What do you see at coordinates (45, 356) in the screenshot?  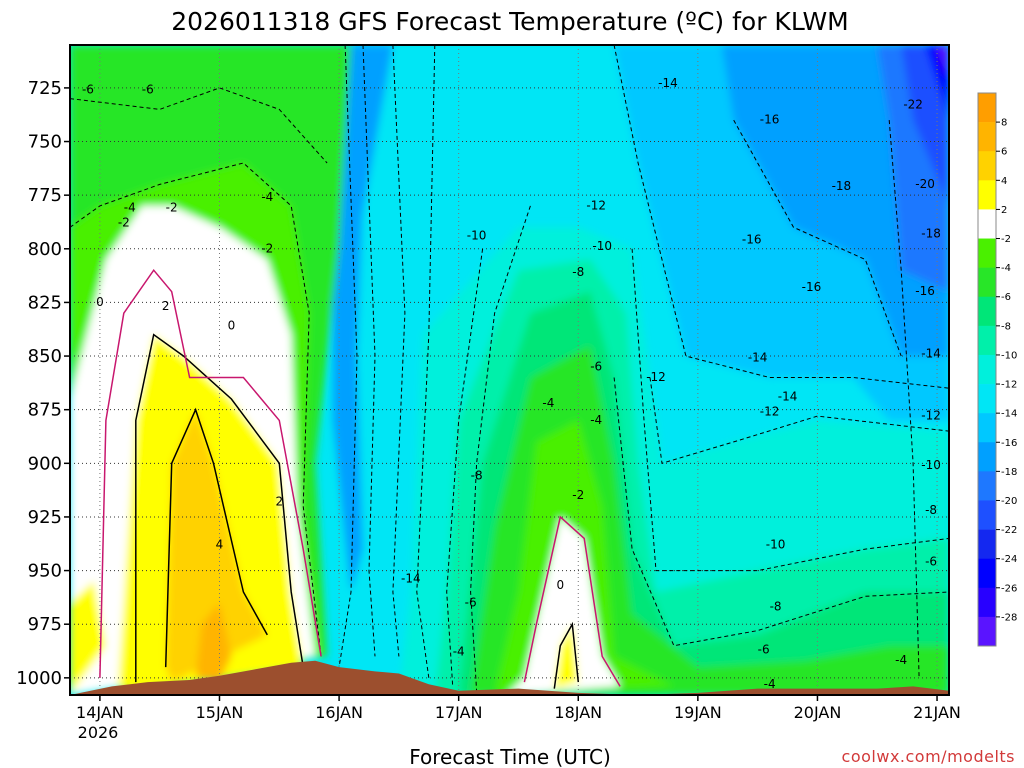 I see `y-tick-label: 850` at bounding box center [45, 356].